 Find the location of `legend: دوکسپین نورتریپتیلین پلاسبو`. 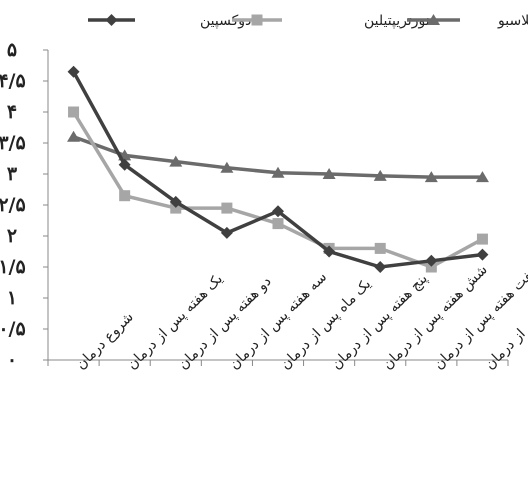

legend: دوکسپین نورتریپتیلین پلاسبو is located at coordinates (308, 21).